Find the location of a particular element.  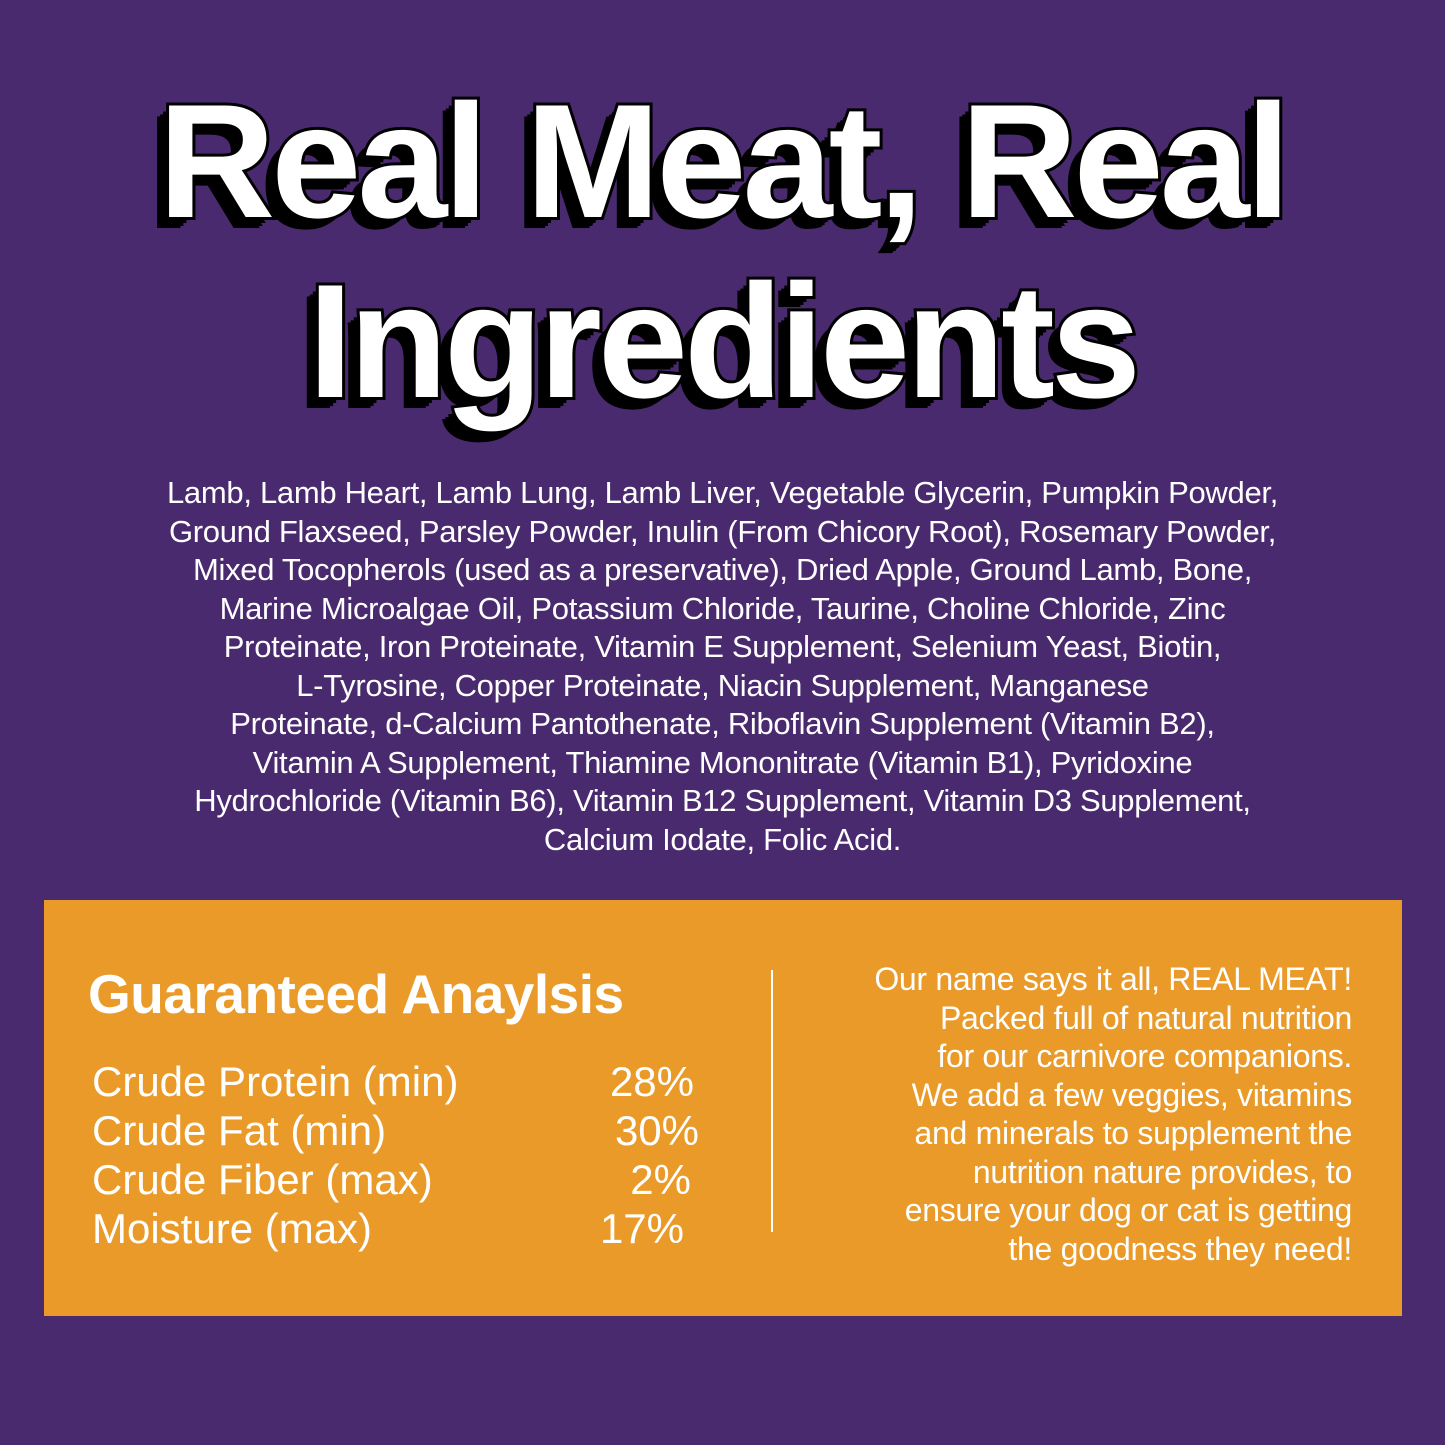

ingredients-line: Calcium Iodate, Folic Acid. is located at coordinates (722, 839).